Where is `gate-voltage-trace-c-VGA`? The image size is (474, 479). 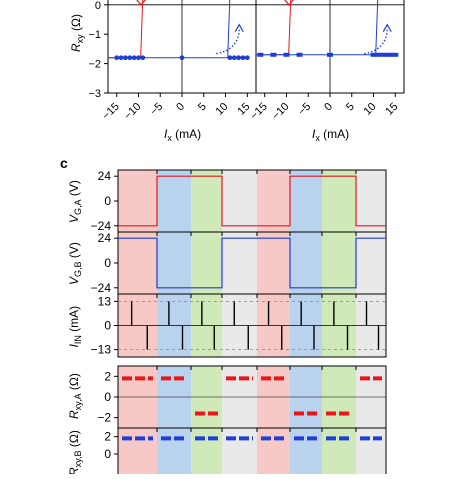
gate-voltage-trace-c-VGA is located at coordinates (252, 201).